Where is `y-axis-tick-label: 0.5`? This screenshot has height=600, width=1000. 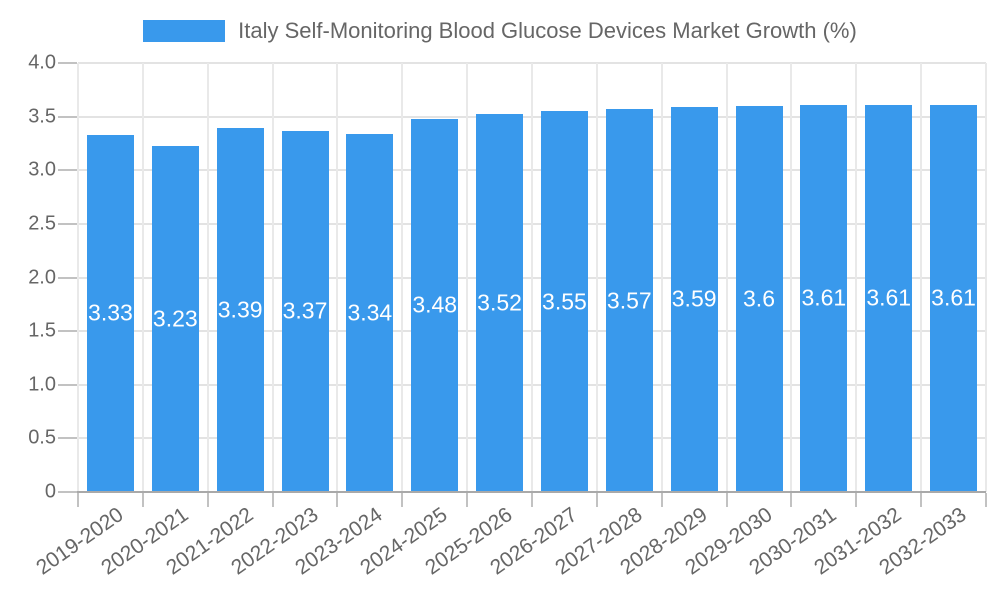
y-axis-tick-label: 0.5 is located at coordinates (42, 437).